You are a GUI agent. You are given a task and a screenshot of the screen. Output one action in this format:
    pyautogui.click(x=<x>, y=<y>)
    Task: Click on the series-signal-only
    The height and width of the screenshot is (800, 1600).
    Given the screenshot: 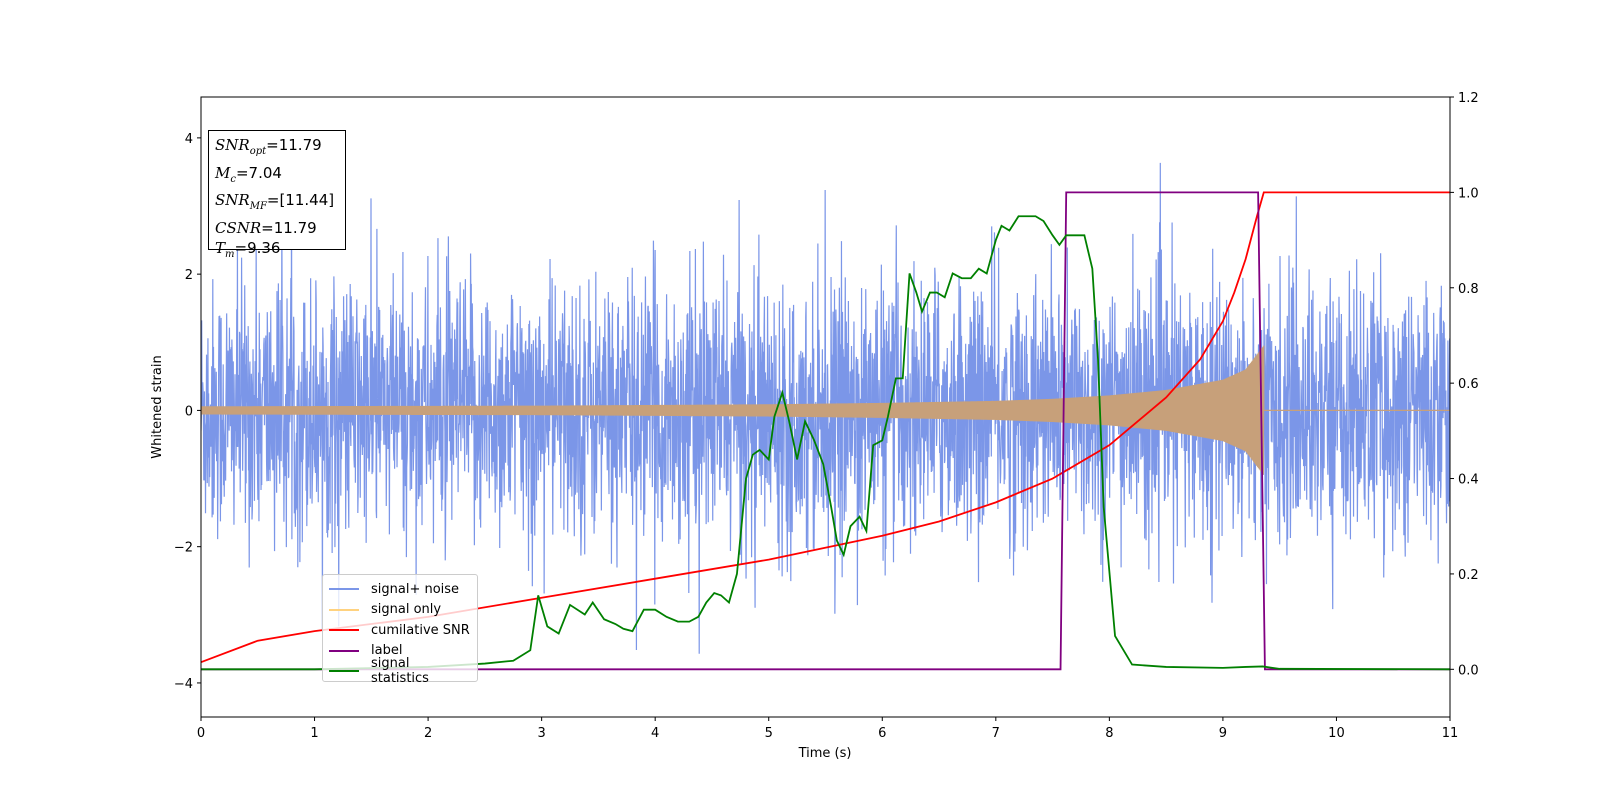 What is the action you would take?
    pyautogui.click(x=825, y=410)
    